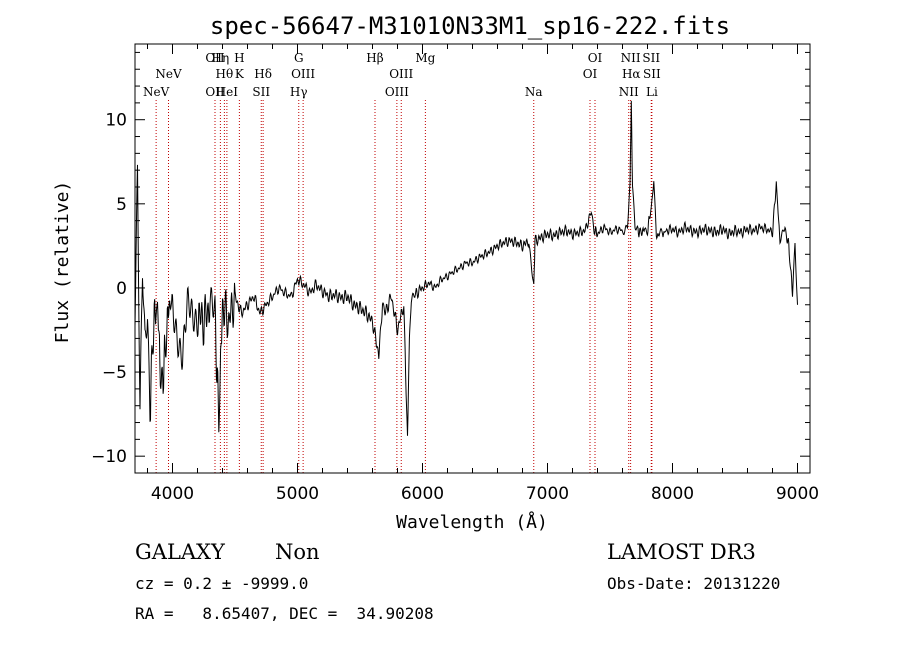 The height and width of the screenshot is (649, 900). I want to click on survey-label: LAMOST DR3, so click(681, 552).